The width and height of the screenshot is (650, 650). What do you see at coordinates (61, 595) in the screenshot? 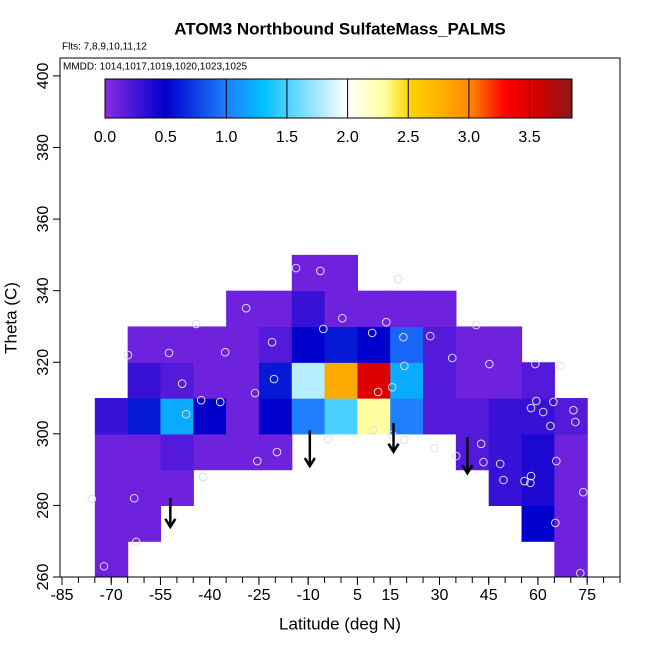
I see `x-tick-label: -85` at bounding box center [61, 595].